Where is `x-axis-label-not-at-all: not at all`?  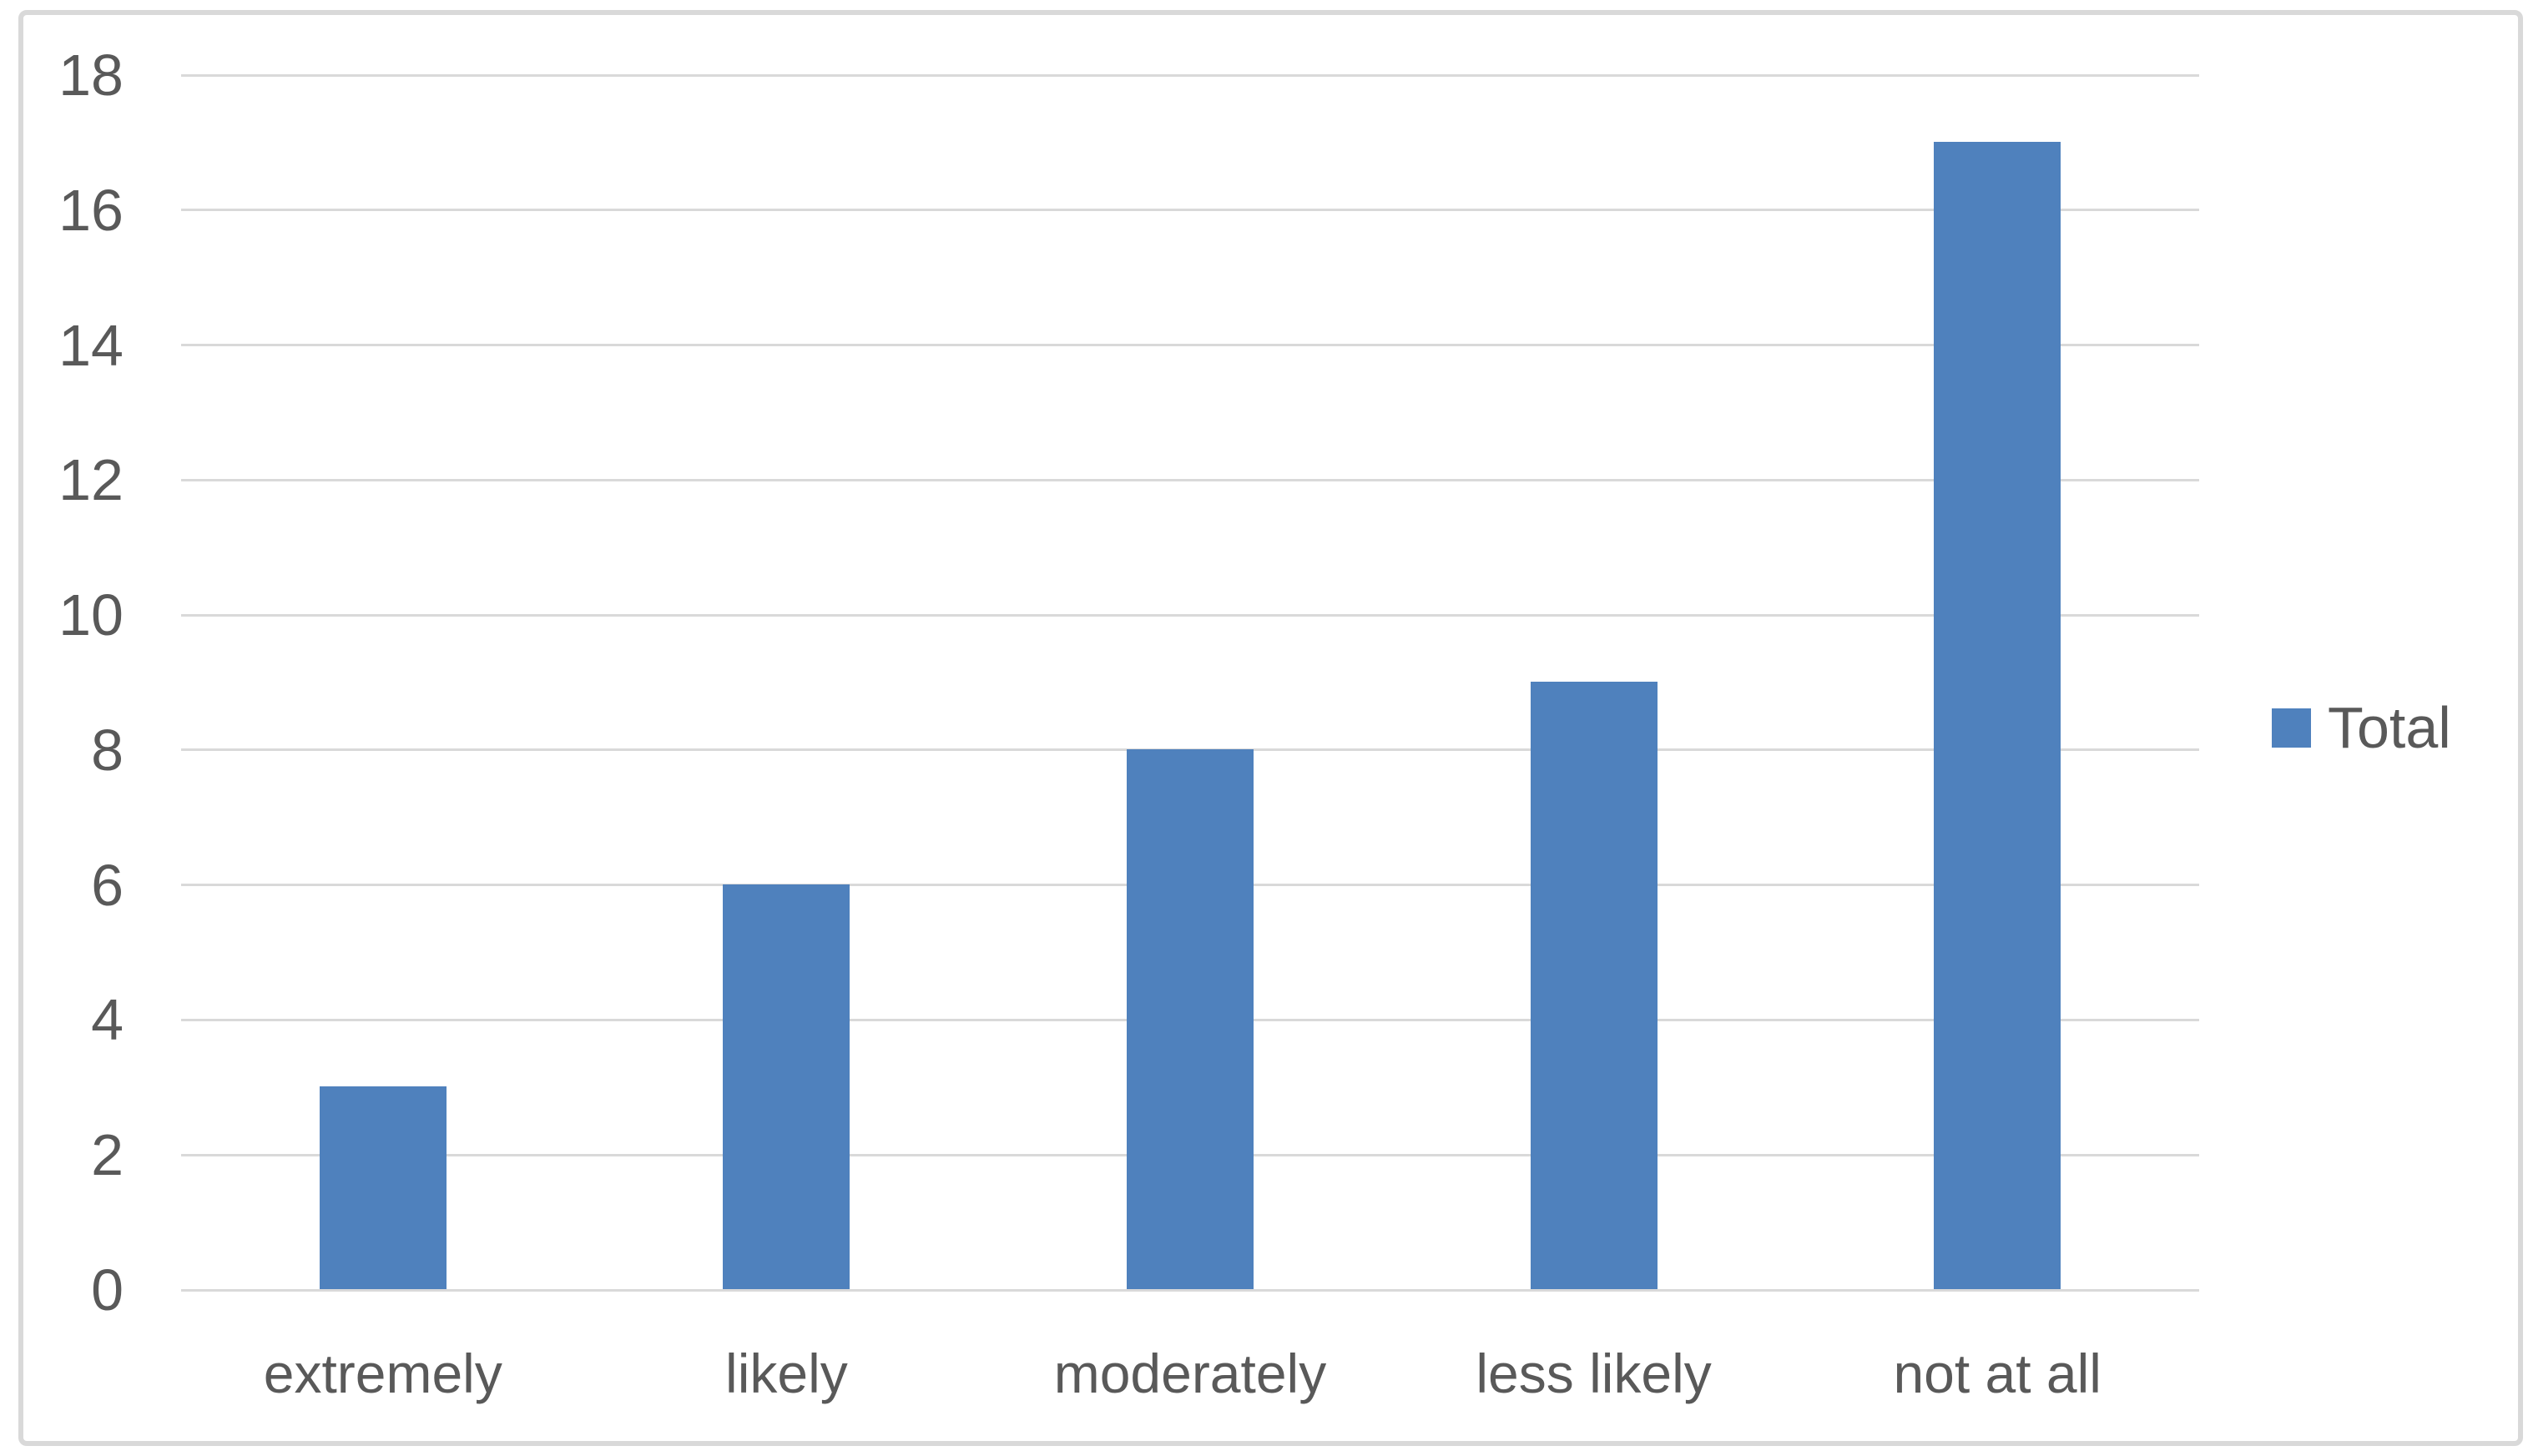 x-axis-label-not-at-all: not at all is located at coordinates (1997, 1373).